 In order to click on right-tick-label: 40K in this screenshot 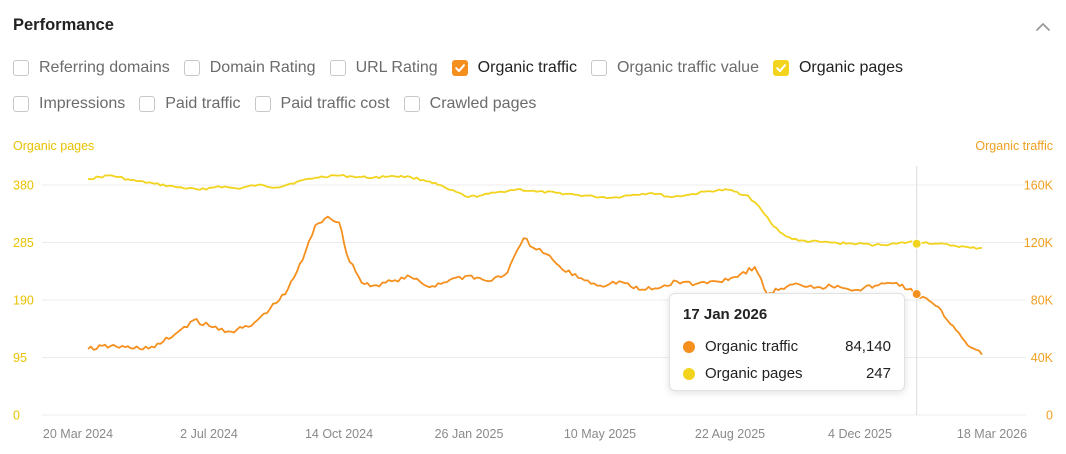, I will do `click(1042, 358)`.